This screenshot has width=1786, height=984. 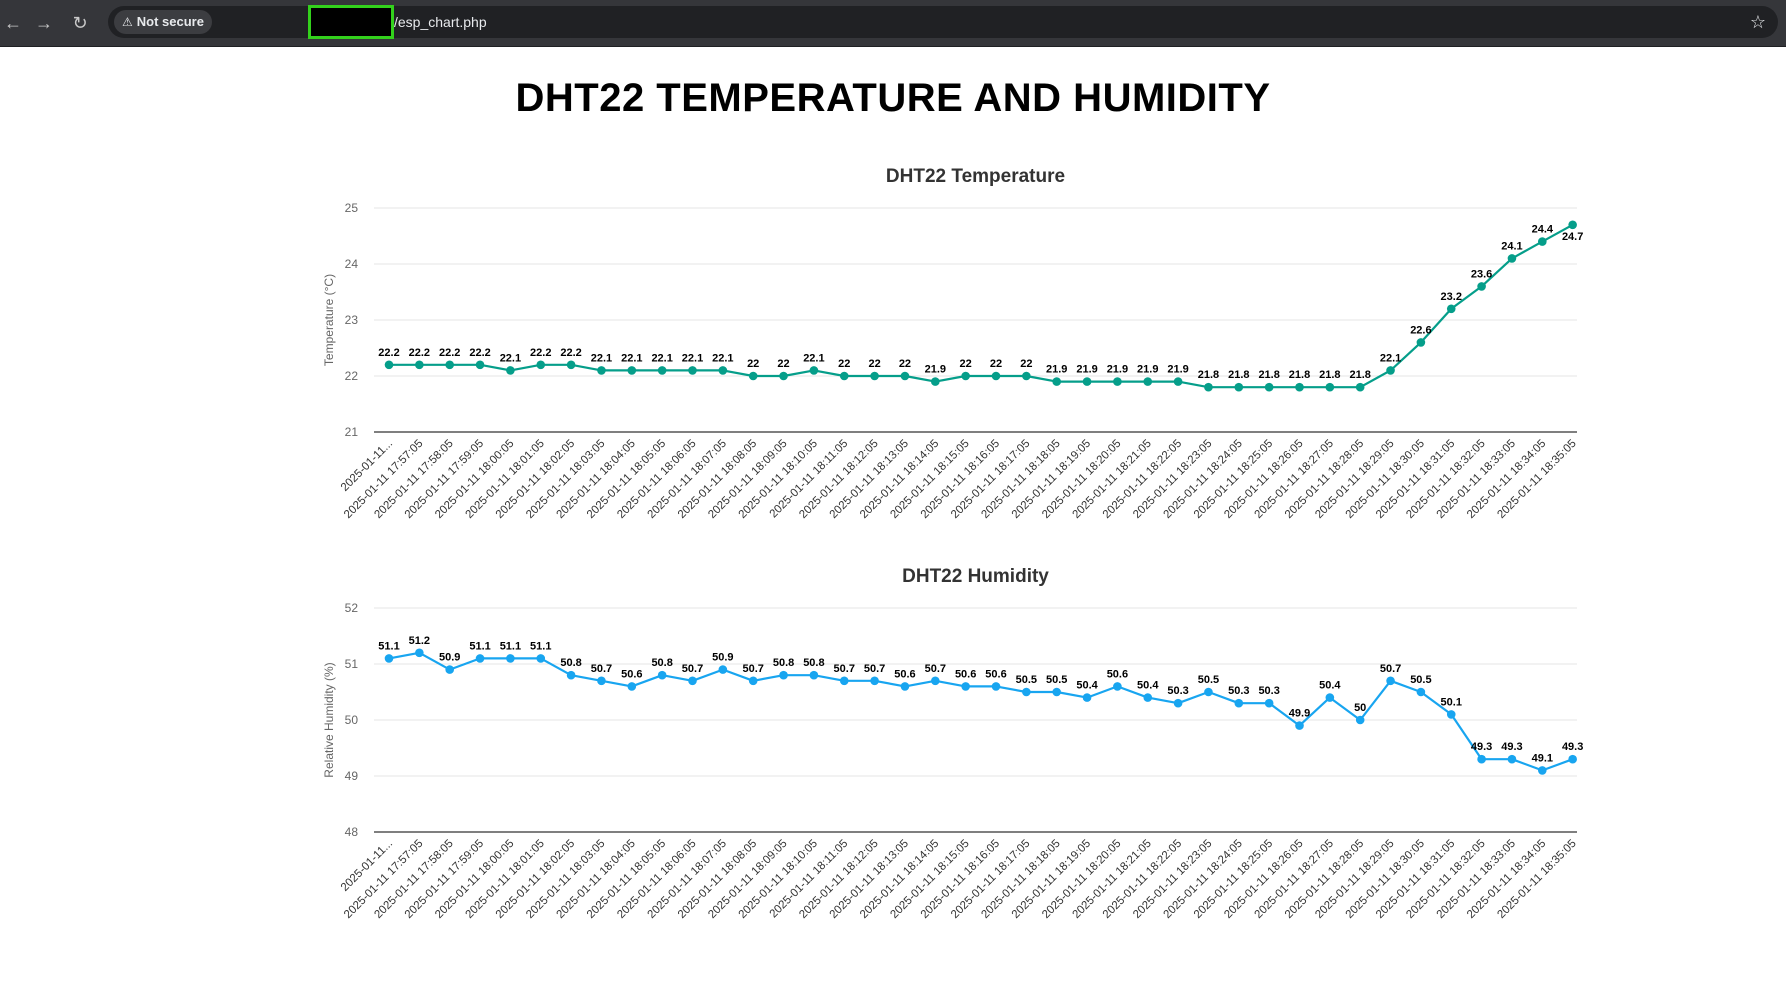 What do you see at coordinates (935, 370) in the screenshot?
I see `temperature-data-label: 21.9` at bounding box center [935, 370].